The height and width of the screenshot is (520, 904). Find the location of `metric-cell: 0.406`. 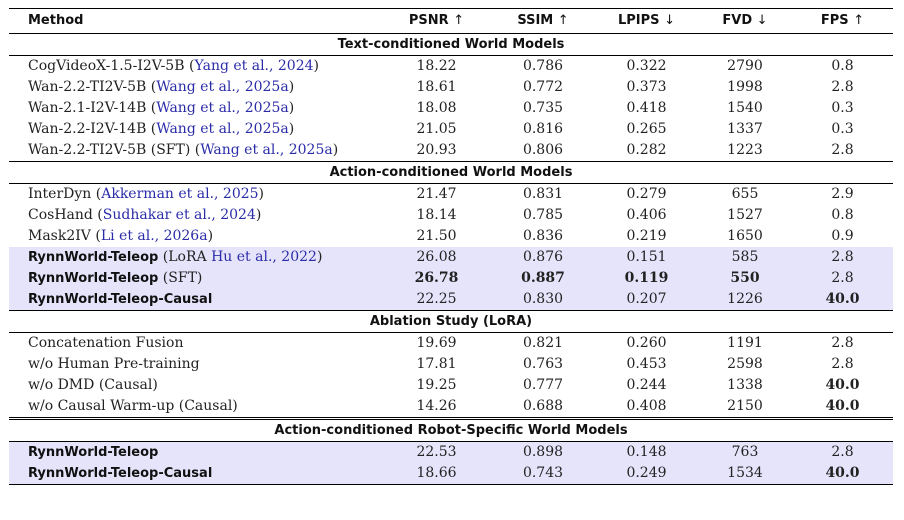

metric-cell: 0.406 is located at coordinates (646, 215).